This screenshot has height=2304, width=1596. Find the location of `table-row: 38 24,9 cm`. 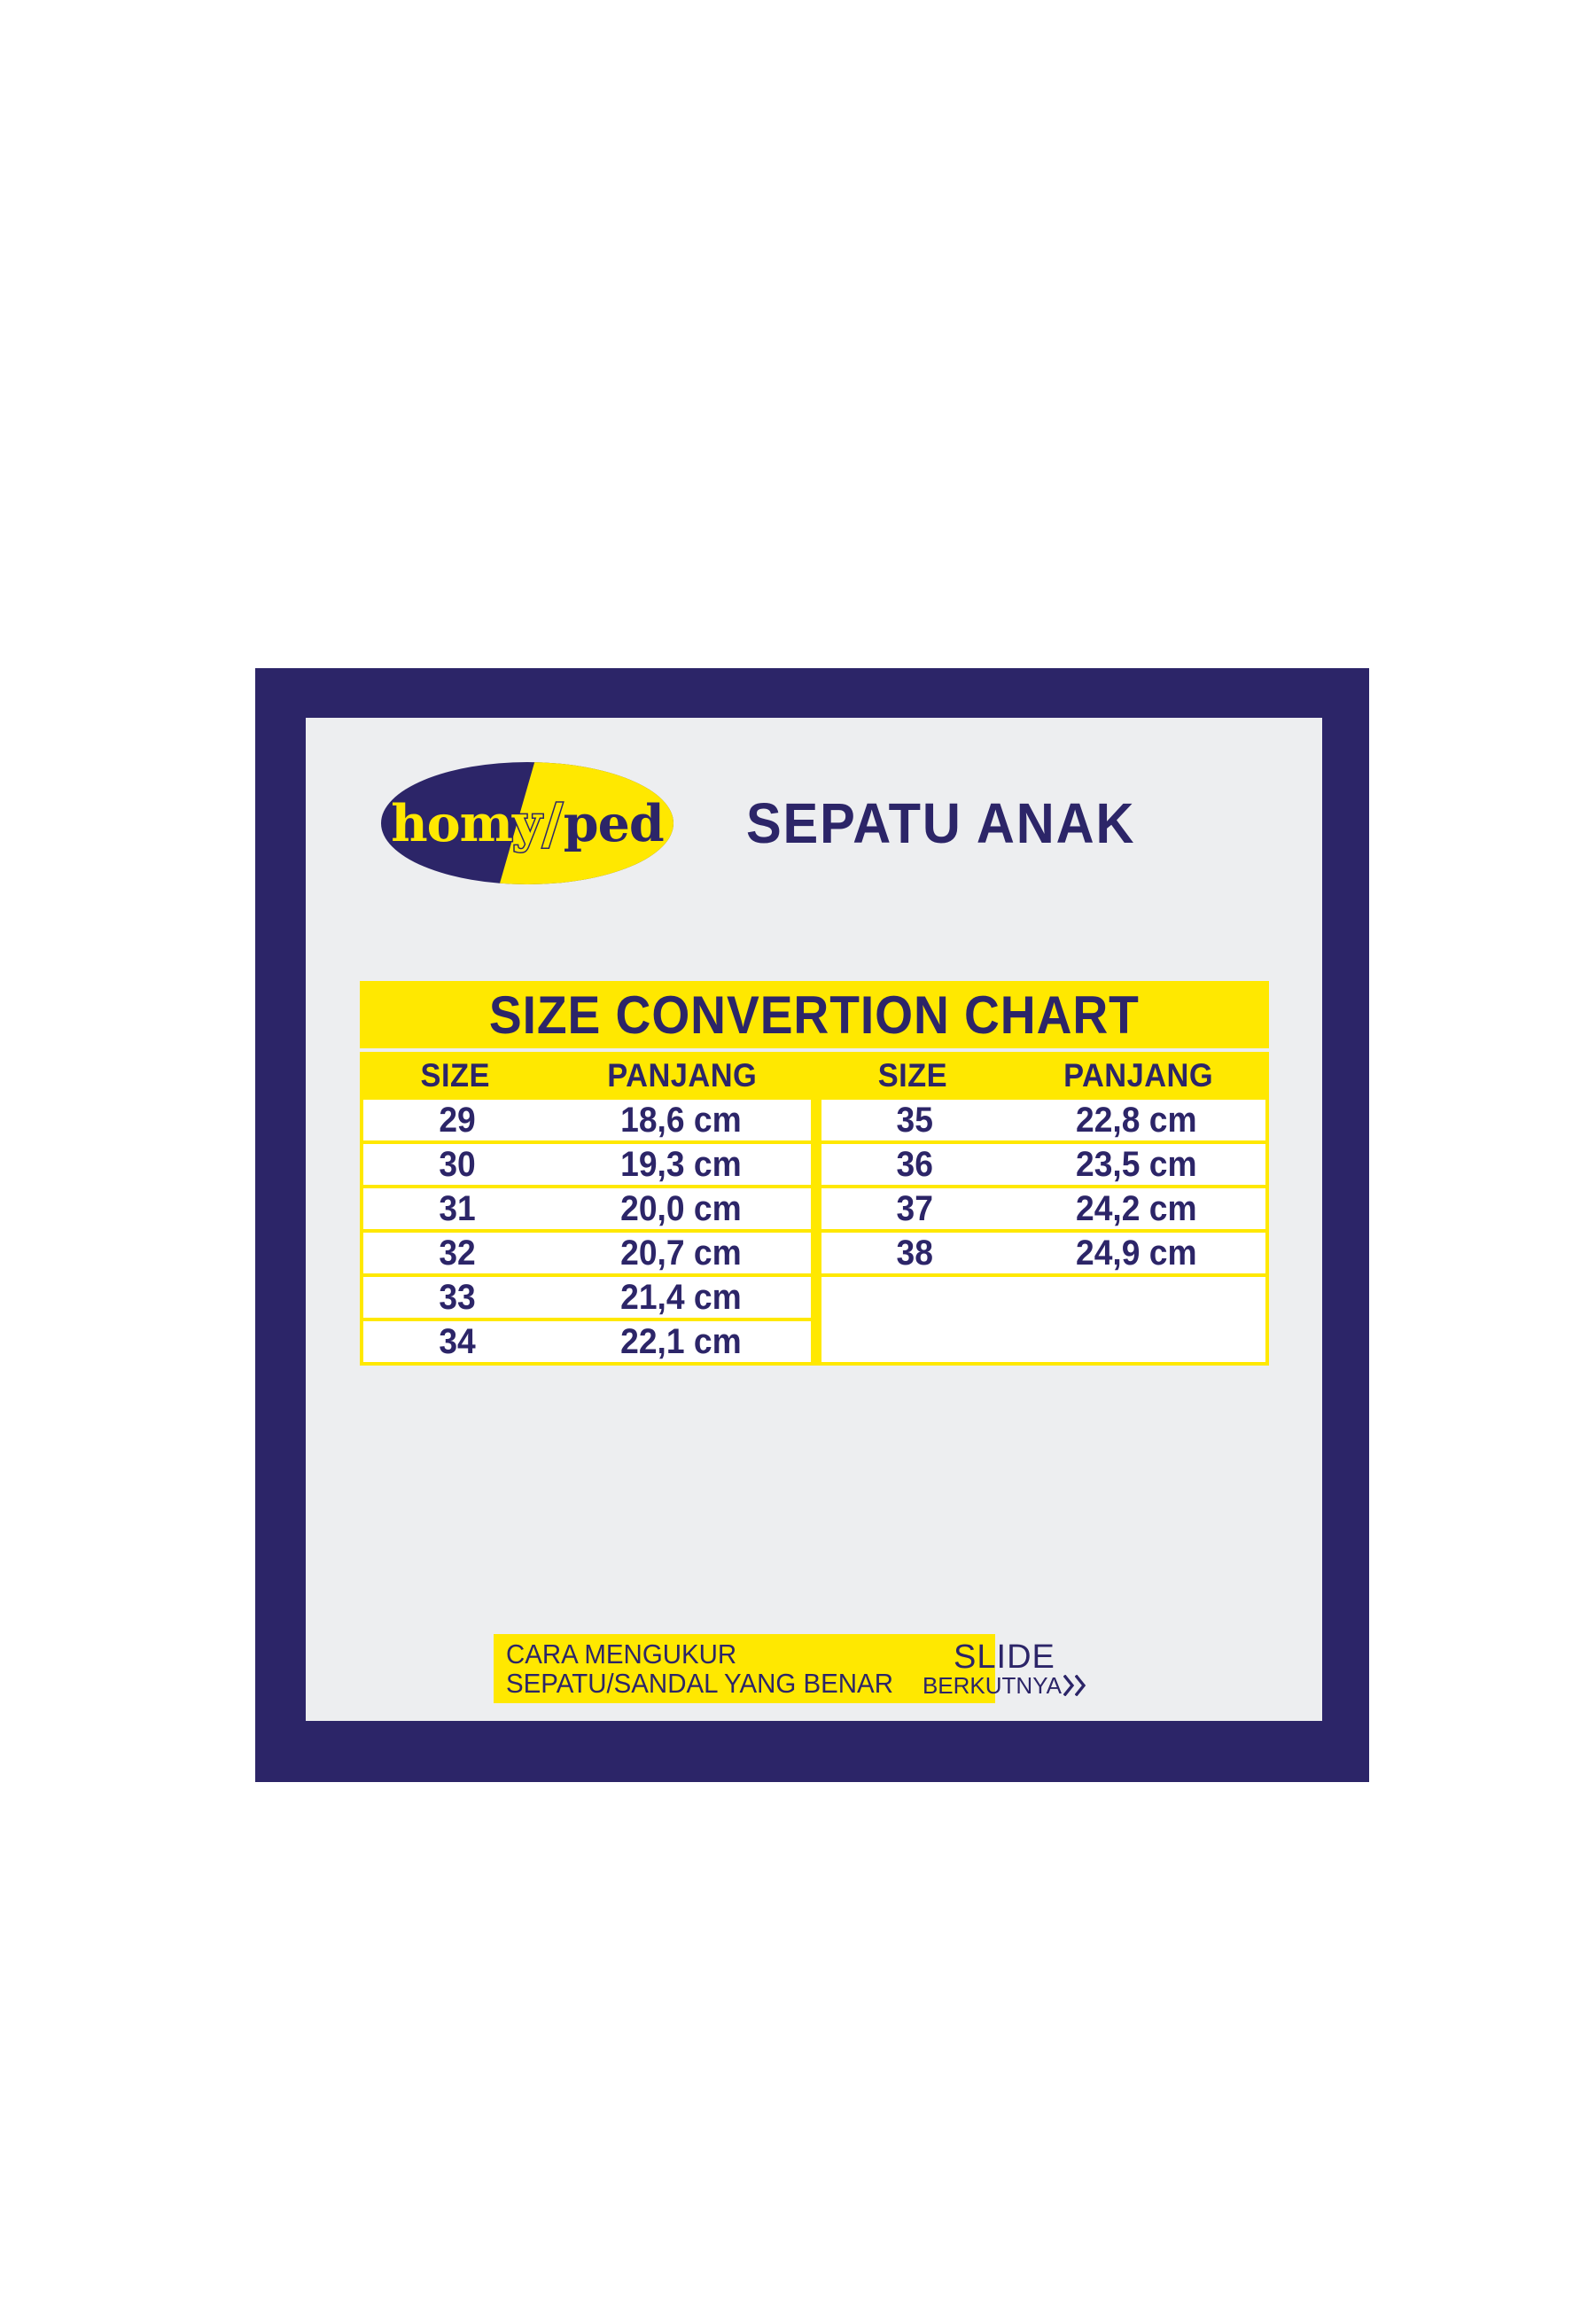

table-row: 38 24,9 cm is located at coordinates (1043, 1253).